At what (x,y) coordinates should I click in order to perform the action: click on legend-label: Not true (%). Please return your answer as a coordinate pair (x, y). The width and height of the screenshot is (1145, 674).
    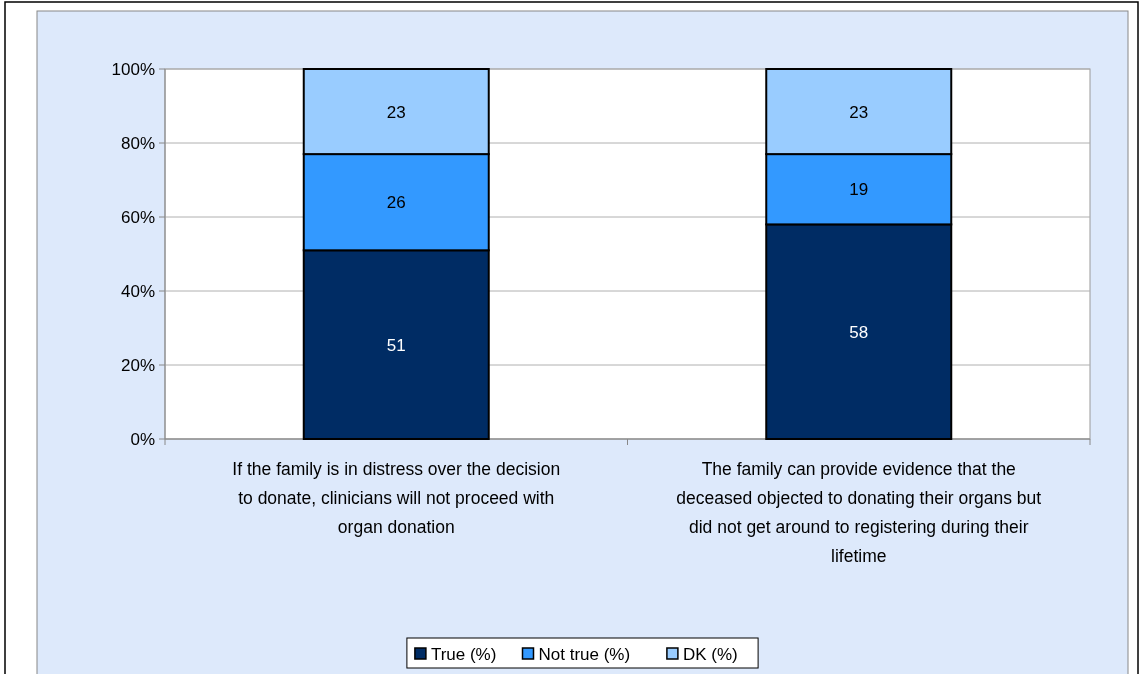
    Looking at the image, I should click on (584, 654).